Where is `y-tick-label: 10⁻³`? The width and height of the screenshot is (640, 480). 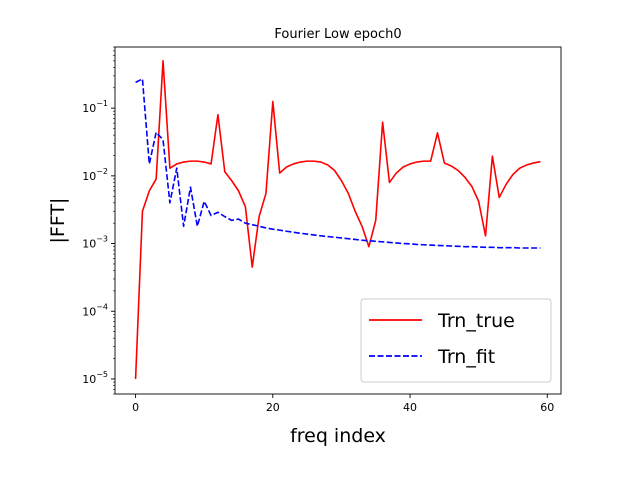
y-tick-label: 10⁻³ is located at coordinates (95, 243).